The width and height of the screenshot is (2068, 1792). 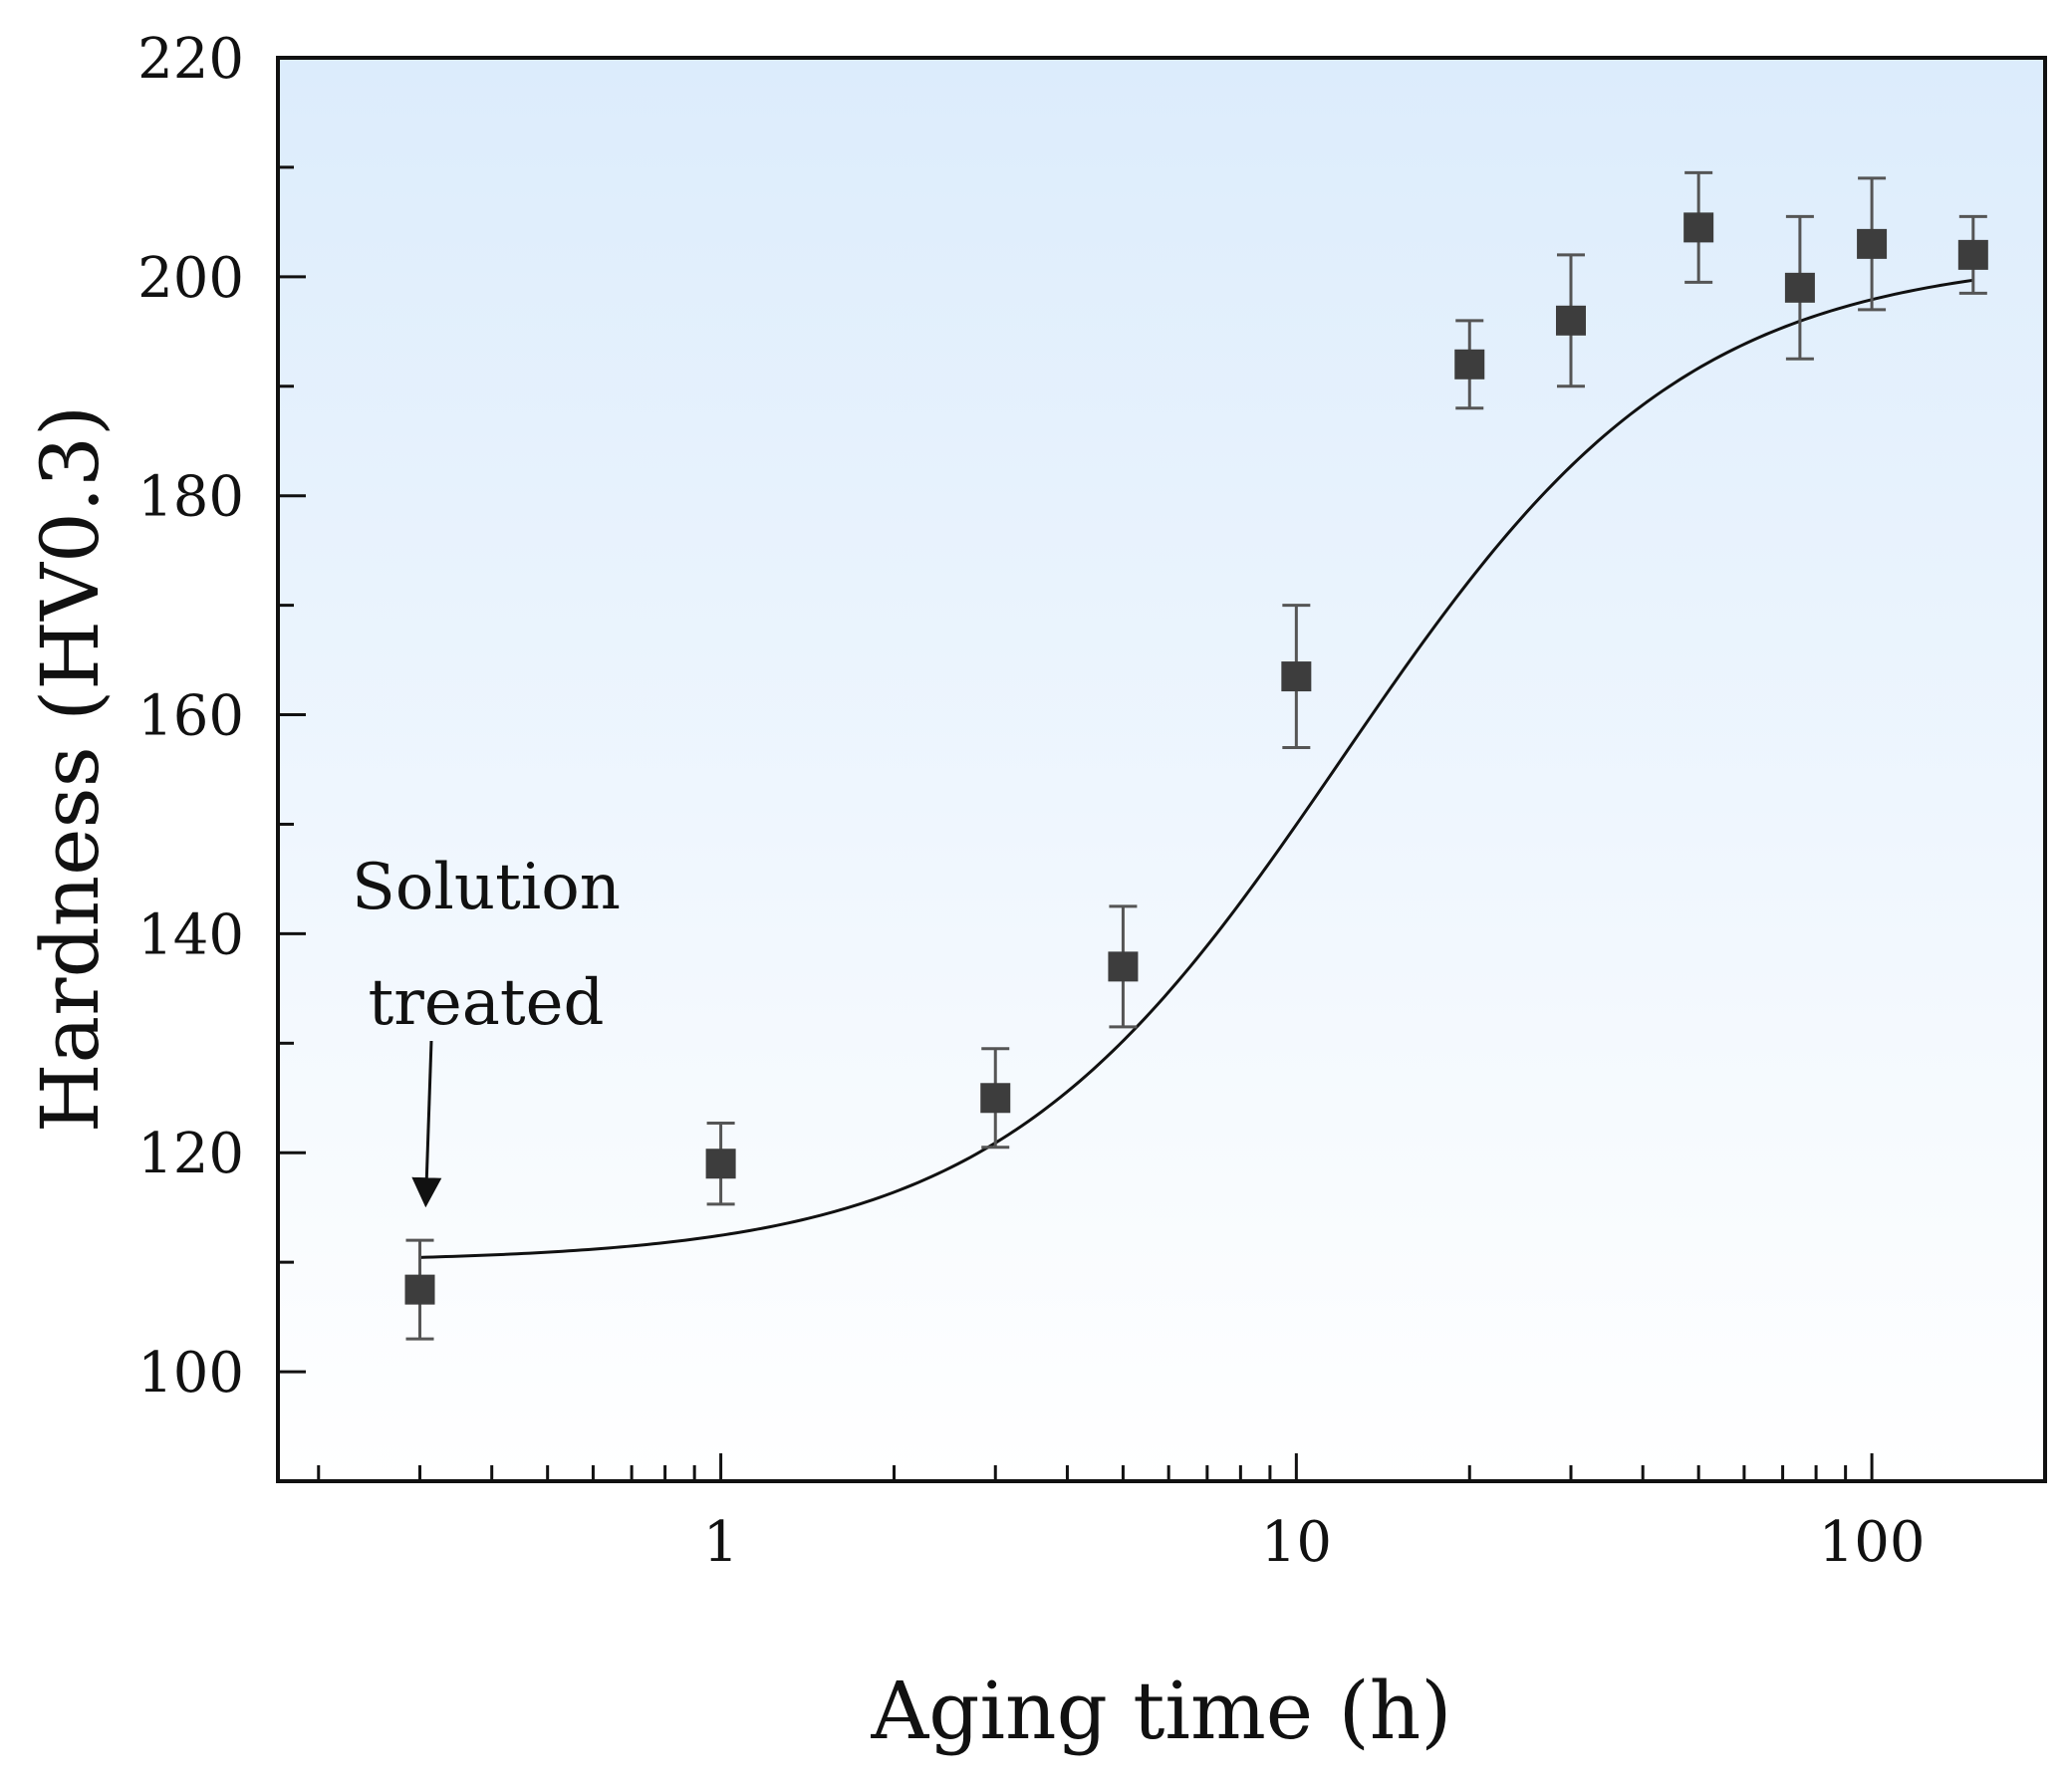 I want to click on x-tick-label-10: 10, so click(x=1296, y=1542).